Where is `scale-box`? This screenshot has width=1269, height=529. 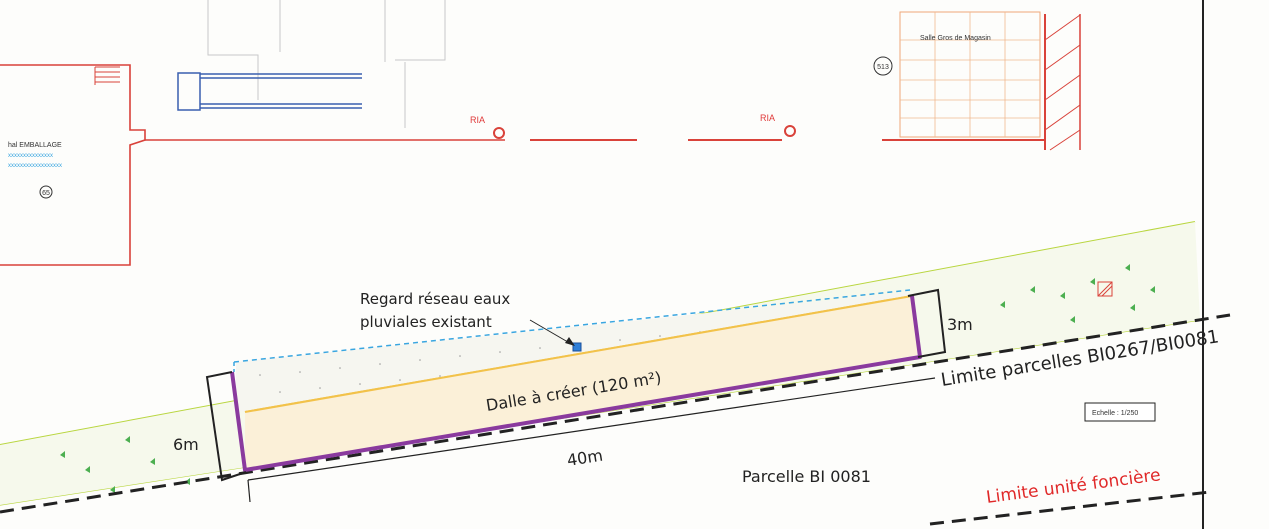
scale-box is located at coordinates (1120, 412).